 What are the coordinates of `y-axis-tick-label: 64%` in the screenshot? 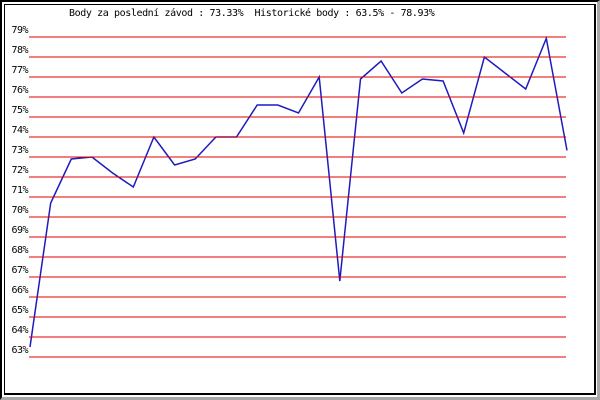 It's located at (19, 330).